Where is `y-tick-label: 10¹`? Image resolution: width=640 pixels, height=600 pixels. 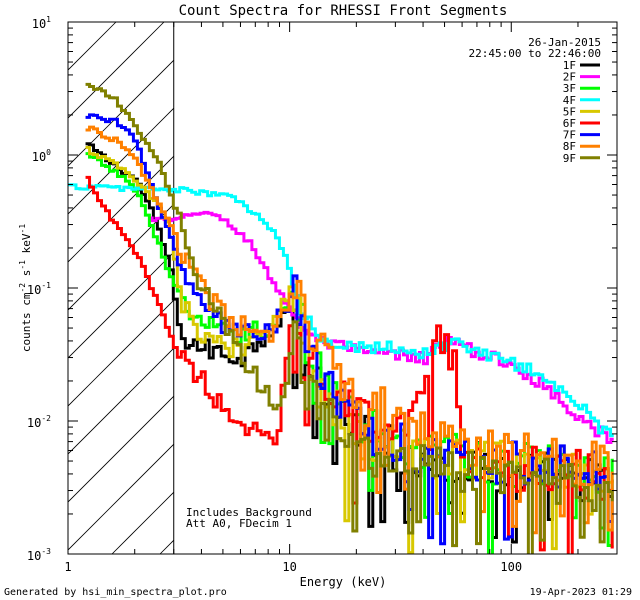
y-tick-label: 10¹ is located at coordinates (41, 23).